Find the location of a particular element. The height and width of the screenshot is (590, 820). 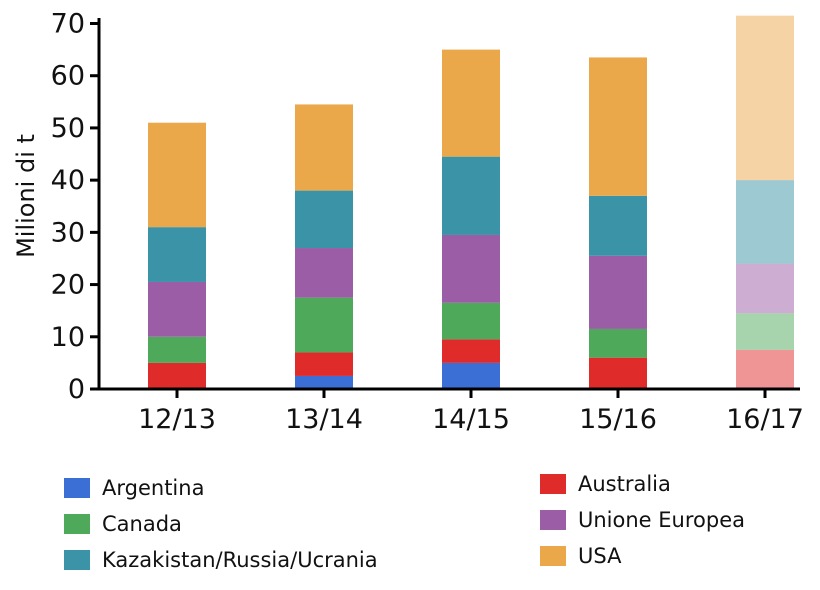

legend-item-canada: Canada is located at coordinates (123, 524).